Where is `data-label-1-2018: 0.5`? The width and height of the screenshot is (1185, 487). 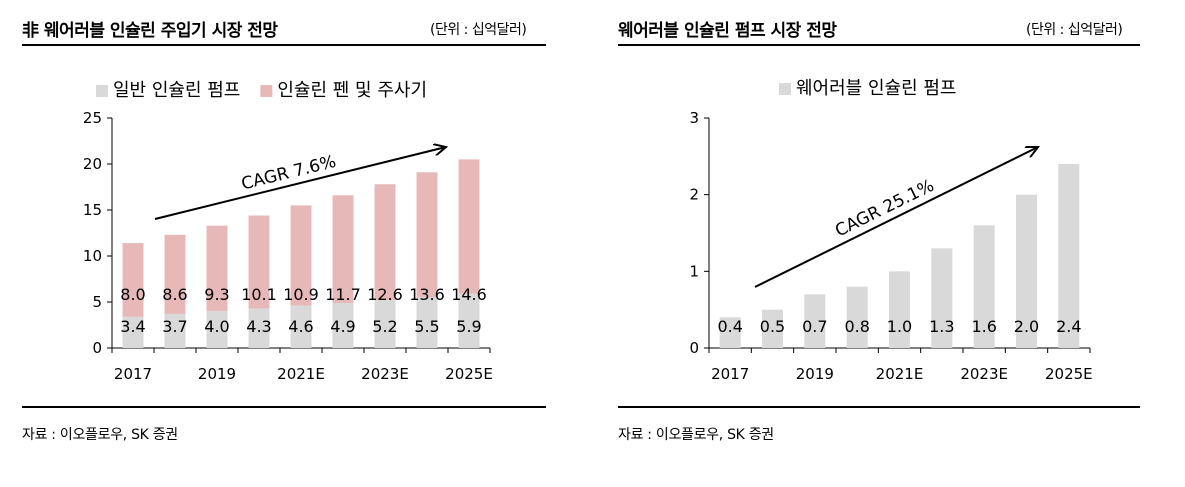
data-label-1-2018: 0.5 is located at coordinates (772, 326).